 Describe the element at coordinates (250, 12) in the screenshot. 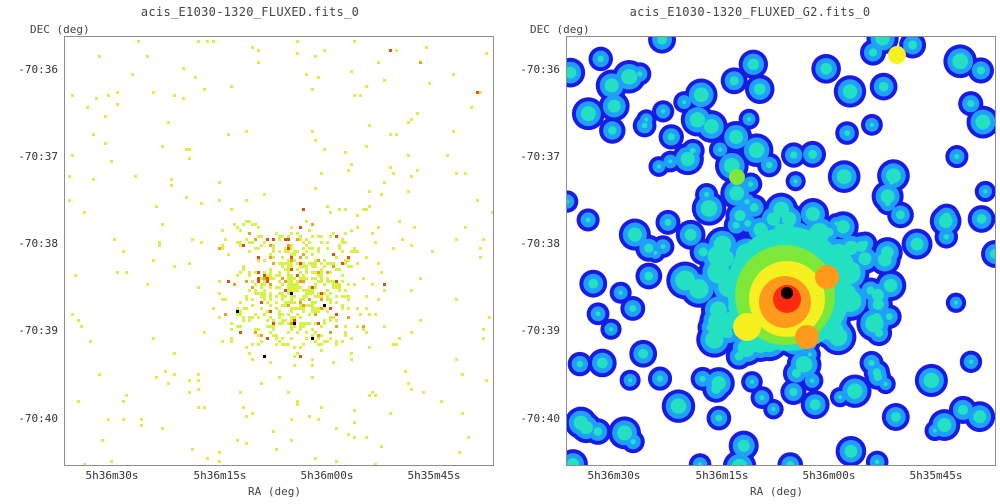

I see `panel-title: acis_E1030-1320_FLUXED.fits_0` at that location.